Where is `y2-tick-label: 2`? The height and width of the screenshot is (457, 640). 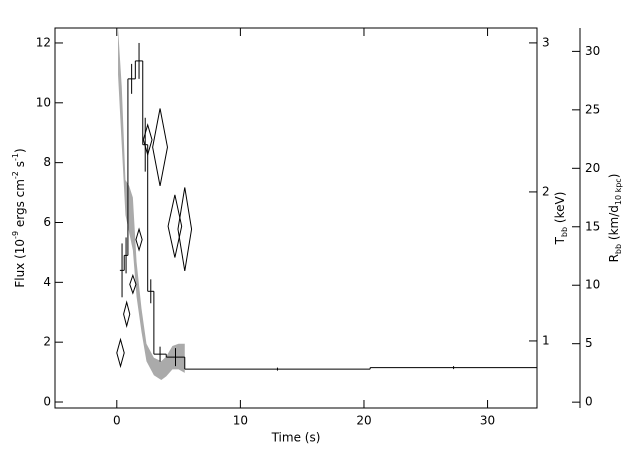 y2-tick-label: 2 is located at coordinates (546, 191).